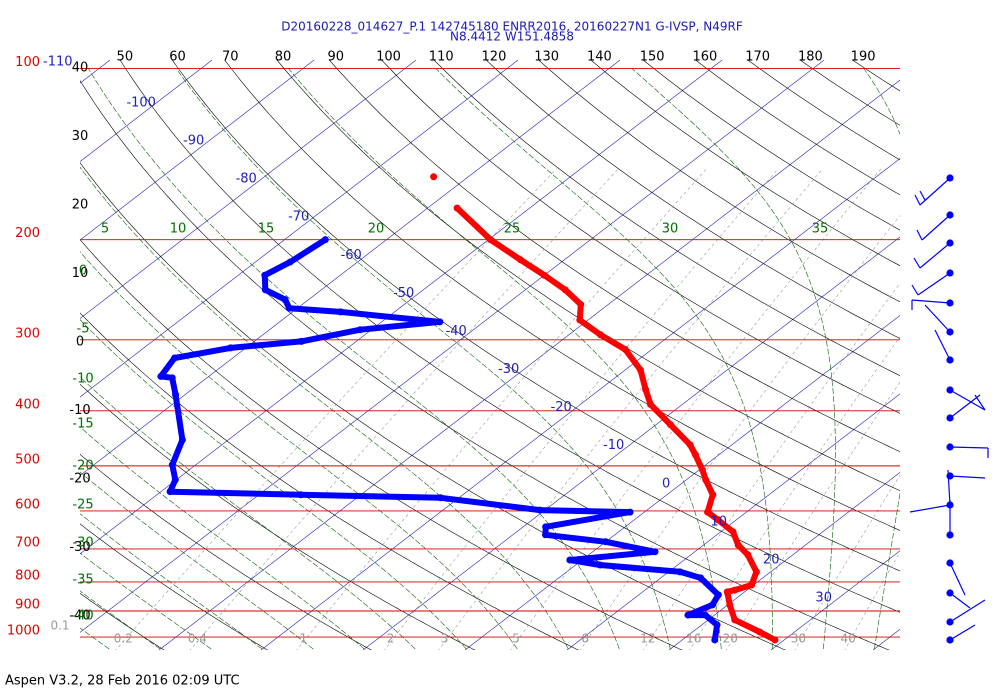 Image resolution: width=1000 pixels, height=700 pixels. I want to click on y-tick-label: 400, so click(27, 404).